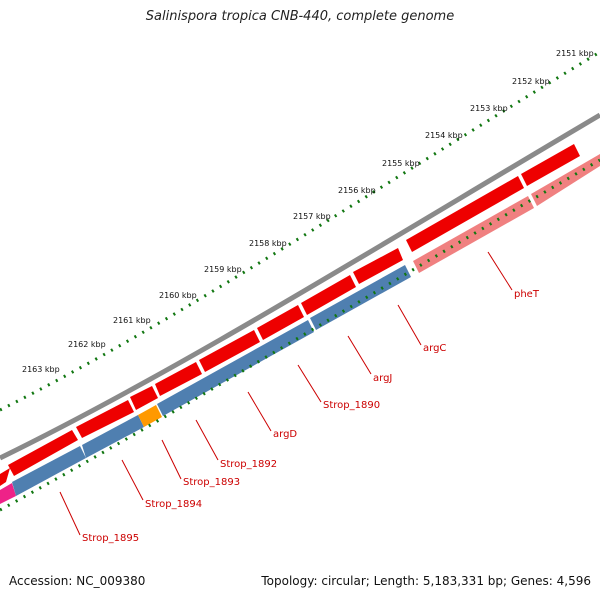  Describe the element at coordinates (531, 81) in the screenshot. I see `kbp-label: 2152 kbp` at that location.